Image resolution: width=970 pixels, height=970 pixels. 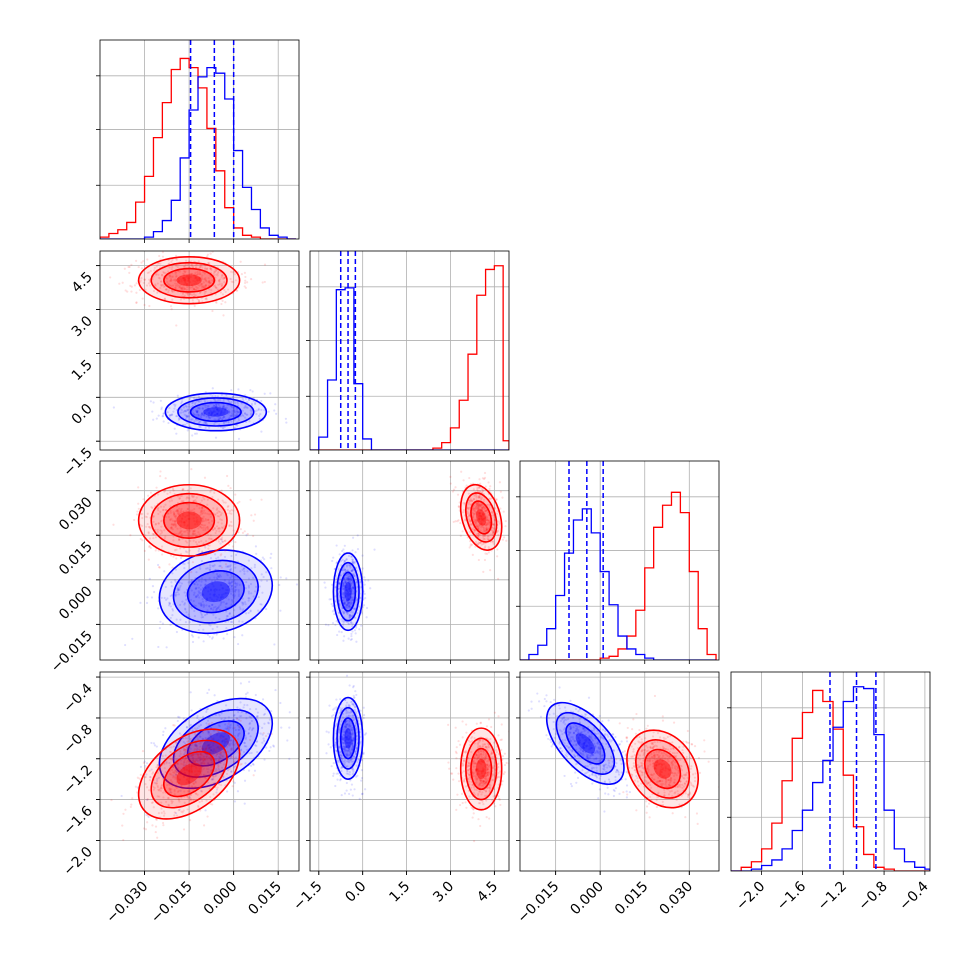 What do you see at coordinates (199, 560) in the screenshot?
I see `panel-frame` at bounding box center [199, 560].